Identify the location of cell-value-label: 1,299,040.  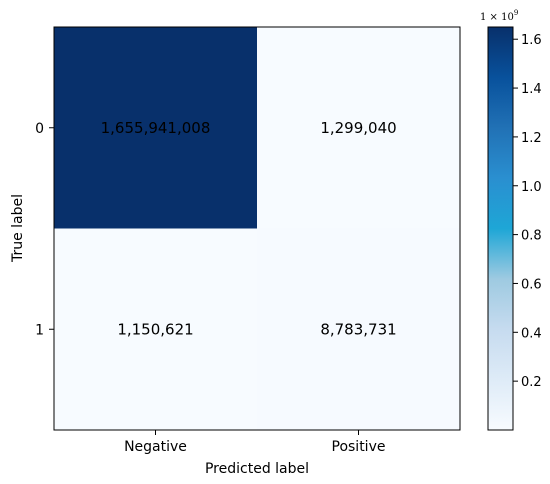
(358, 128).